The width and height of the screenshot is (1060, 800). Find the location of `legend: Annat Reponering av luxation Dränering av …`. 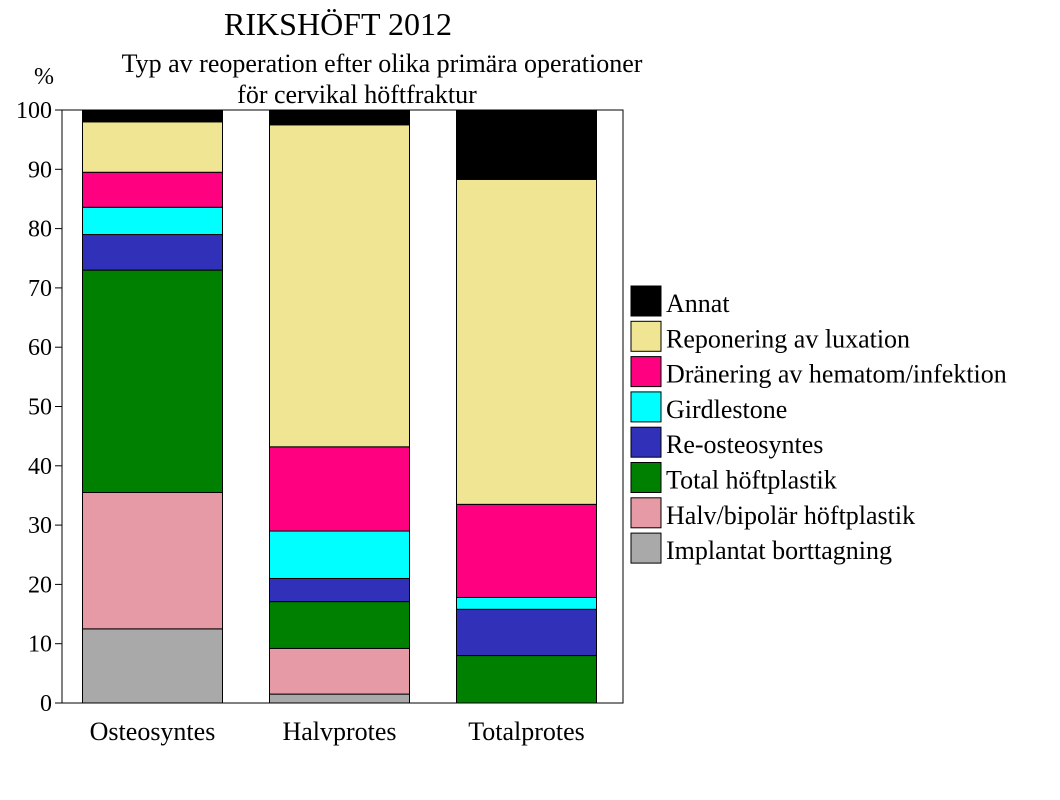

legend: Annat Reponering av luxation Dränering av … is located at coordinates (818, 425).